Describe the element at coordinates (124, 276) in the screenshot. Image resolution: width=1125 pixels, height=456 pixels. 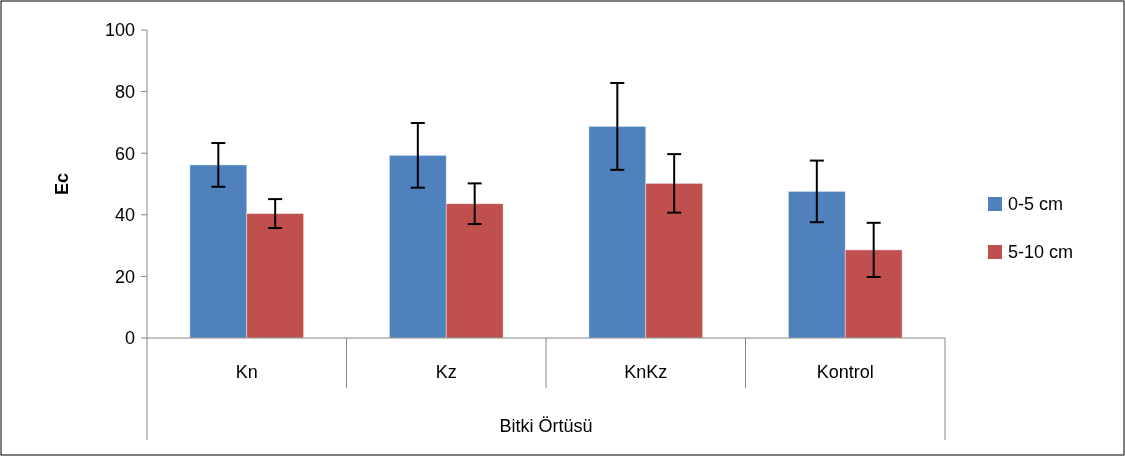
I see `y-tick-label: 20` at that location.